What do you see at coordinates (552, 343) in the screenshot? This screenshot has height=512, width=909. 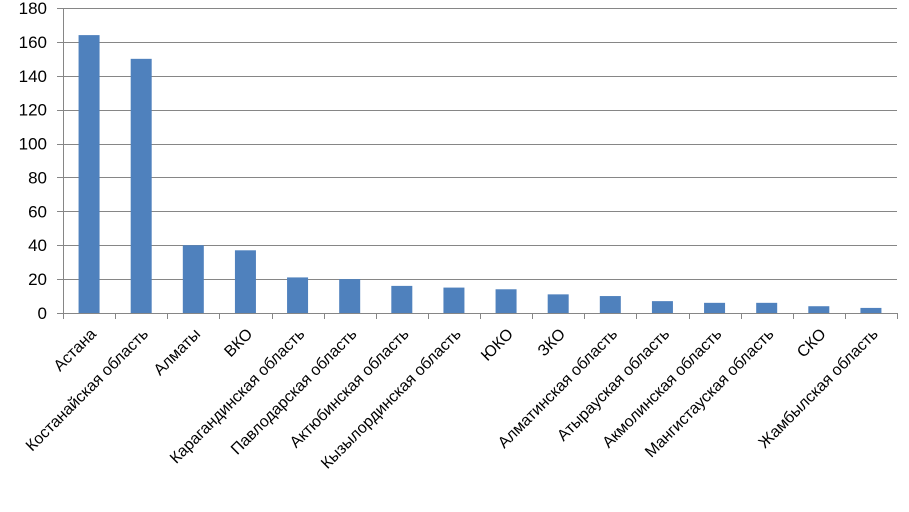 I see `x-tick-label: ЗКО` at bounding box center [552, 343].